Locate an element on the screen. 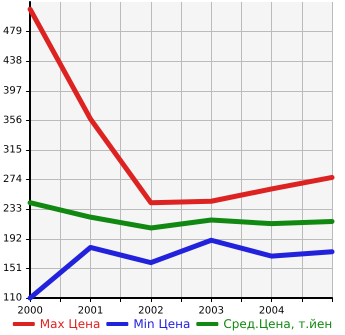 This screenshot has width=345, height=335. x-tick-label: 2003 is located at coordinates (211, 311).